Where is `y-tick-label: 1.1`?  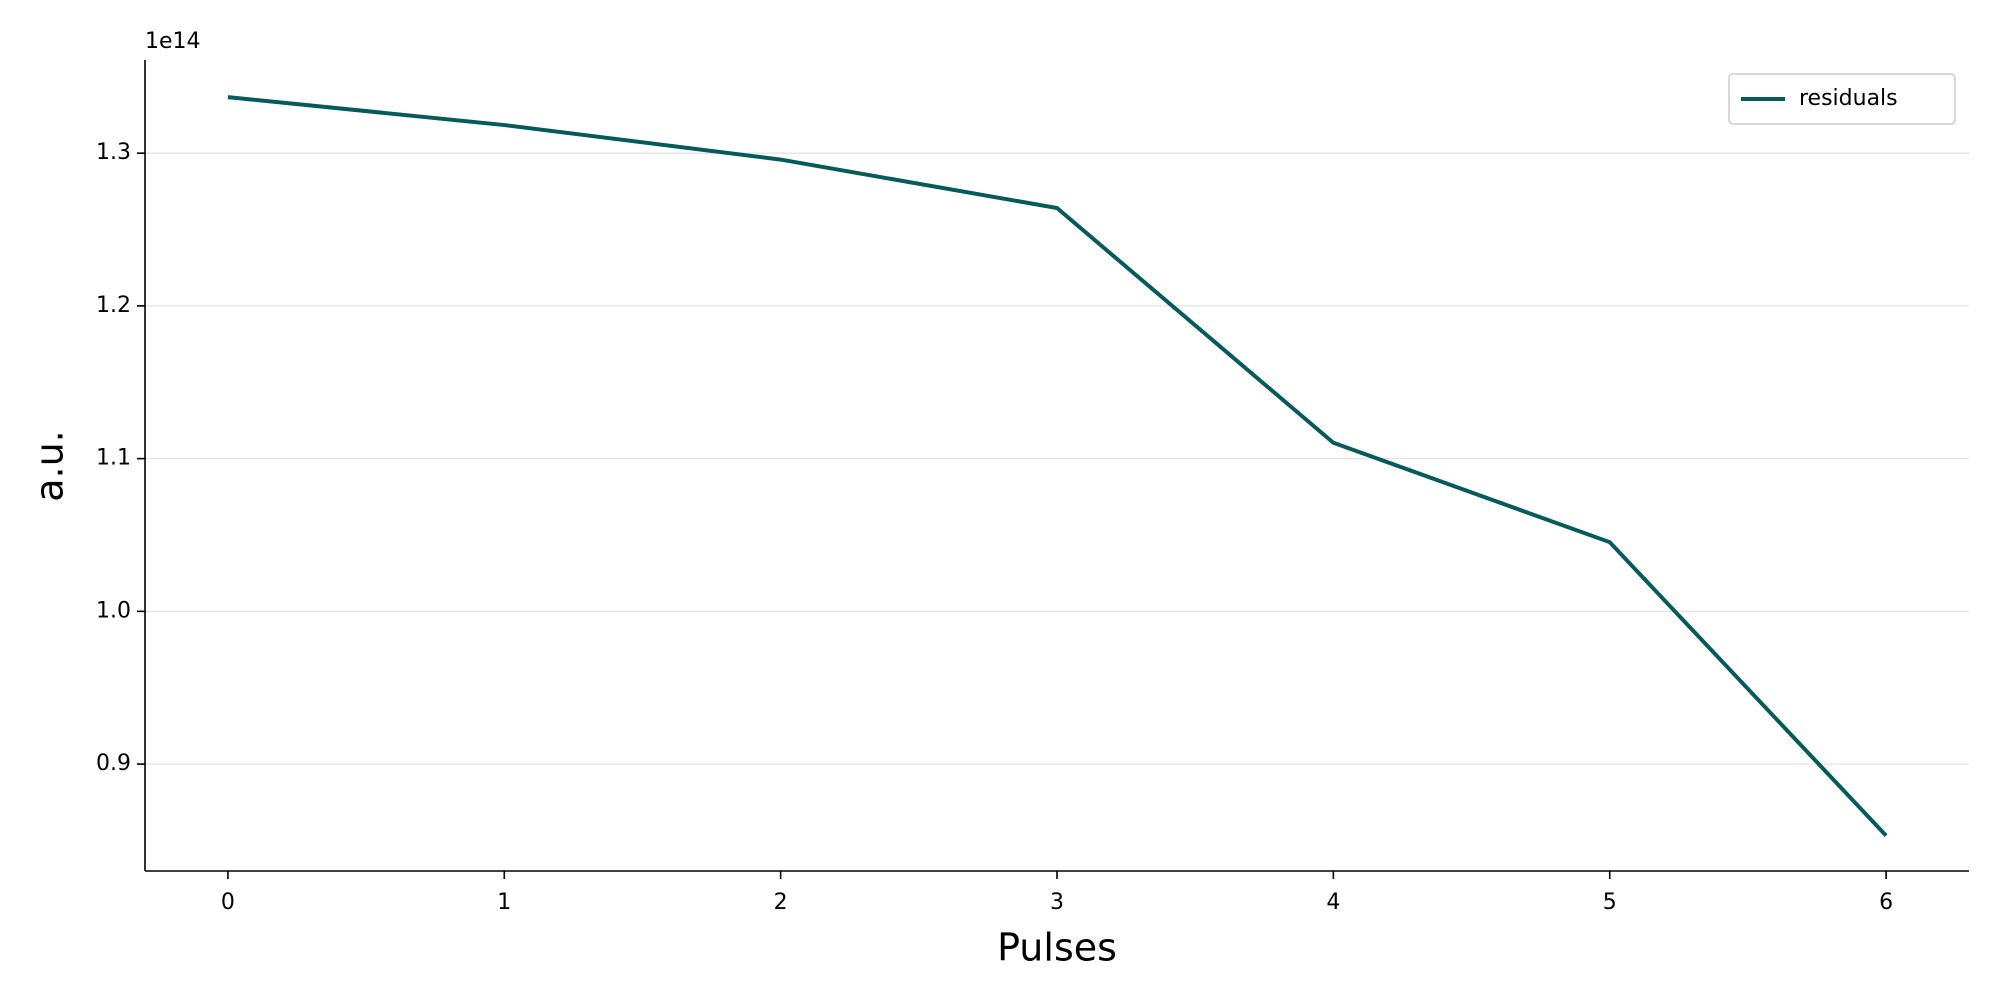 y-tick-label: 1.1 is located at coordinates (113, 458).